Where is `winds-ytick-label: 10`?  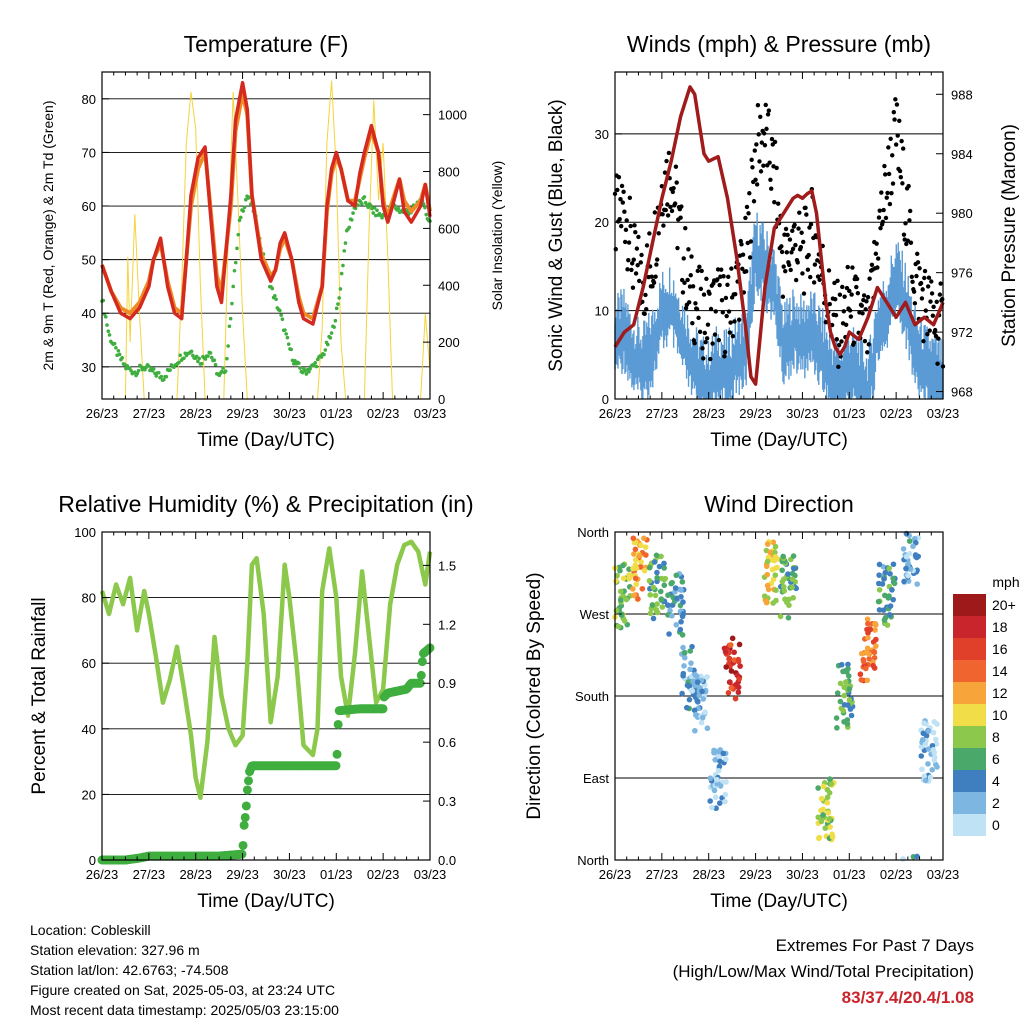
winds-ytick-label: 10 is located at coordinates (602, 311).